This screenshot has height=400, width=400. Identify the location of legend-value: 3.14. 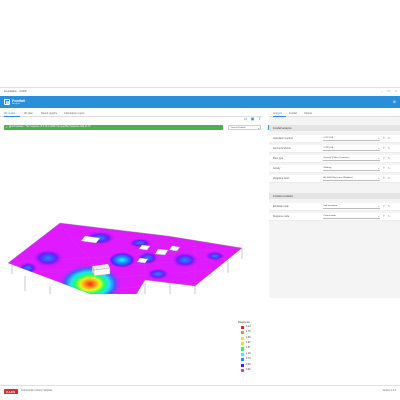
(248, 326).